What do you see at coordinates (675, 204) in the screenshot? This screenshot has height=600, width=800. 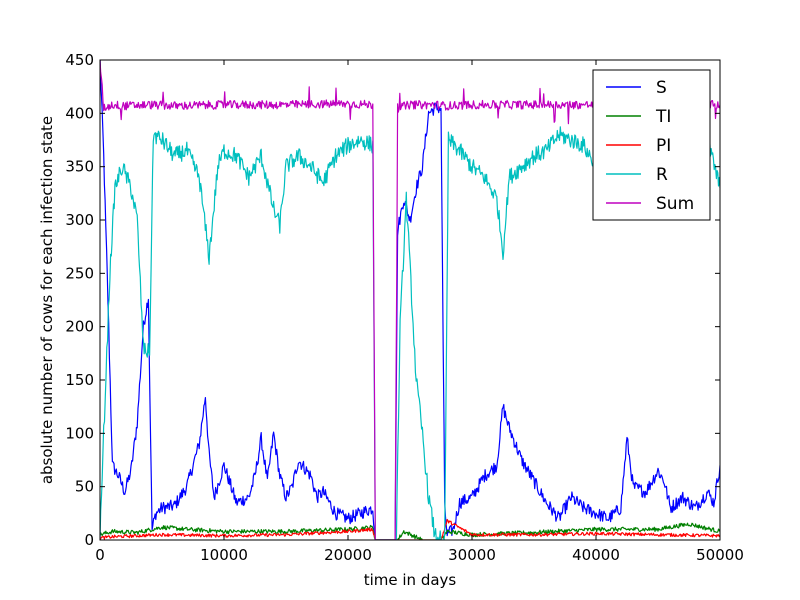 I see `legend-label-sum: Sum` at bounding box center [675, 204].